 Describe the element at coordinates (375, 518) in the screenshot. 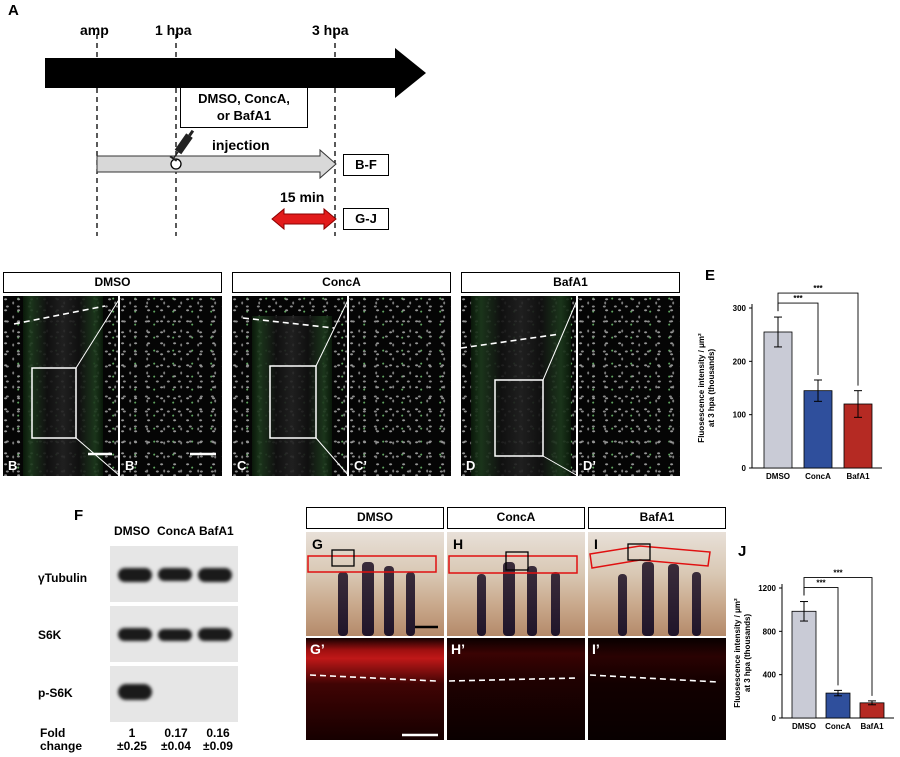

I see `fin-header-dmso: DMSO` at that location.